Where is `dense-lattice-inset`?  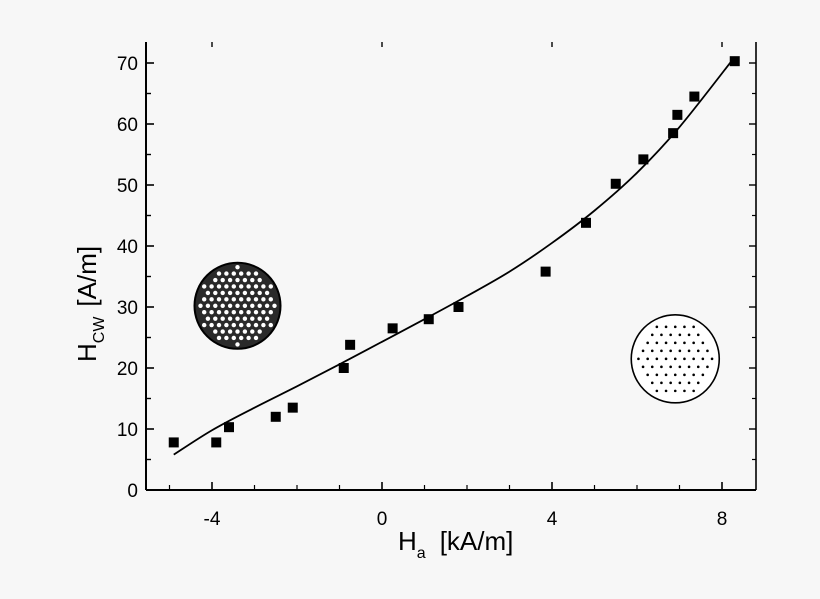 dense-lattice-inset is located at coordinates (237, 305).